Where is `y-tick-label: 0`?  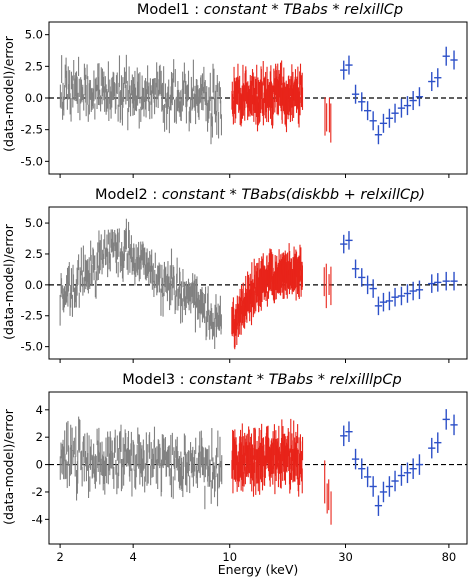 y-tick-label: 0 is located at coordinates (39, 465).